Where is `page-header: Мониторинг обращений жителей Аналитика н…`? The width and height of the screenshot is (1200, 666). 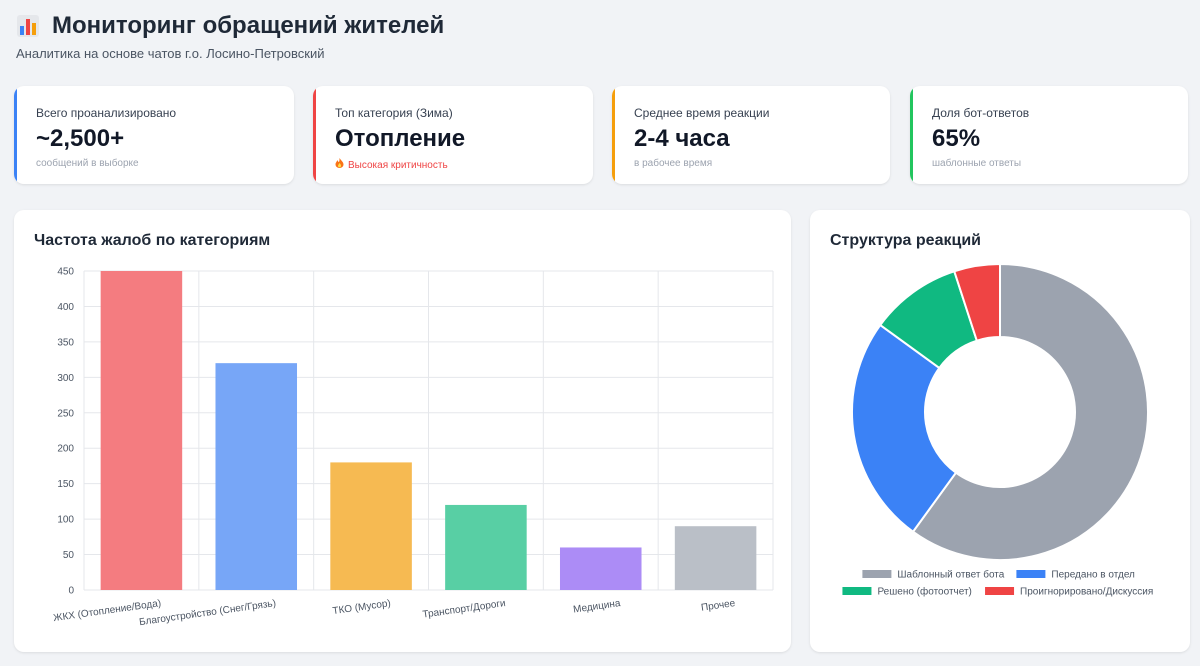 page-header: Мониторинг обращений жителей Аналитика н… is located at coordinates (230, 36).